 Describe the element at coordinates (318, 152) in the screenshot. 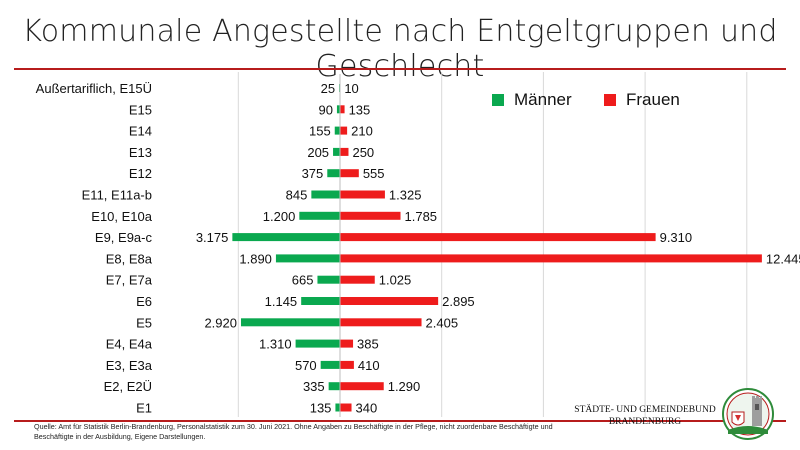

I see `value-label-maenner: 205` at that location.